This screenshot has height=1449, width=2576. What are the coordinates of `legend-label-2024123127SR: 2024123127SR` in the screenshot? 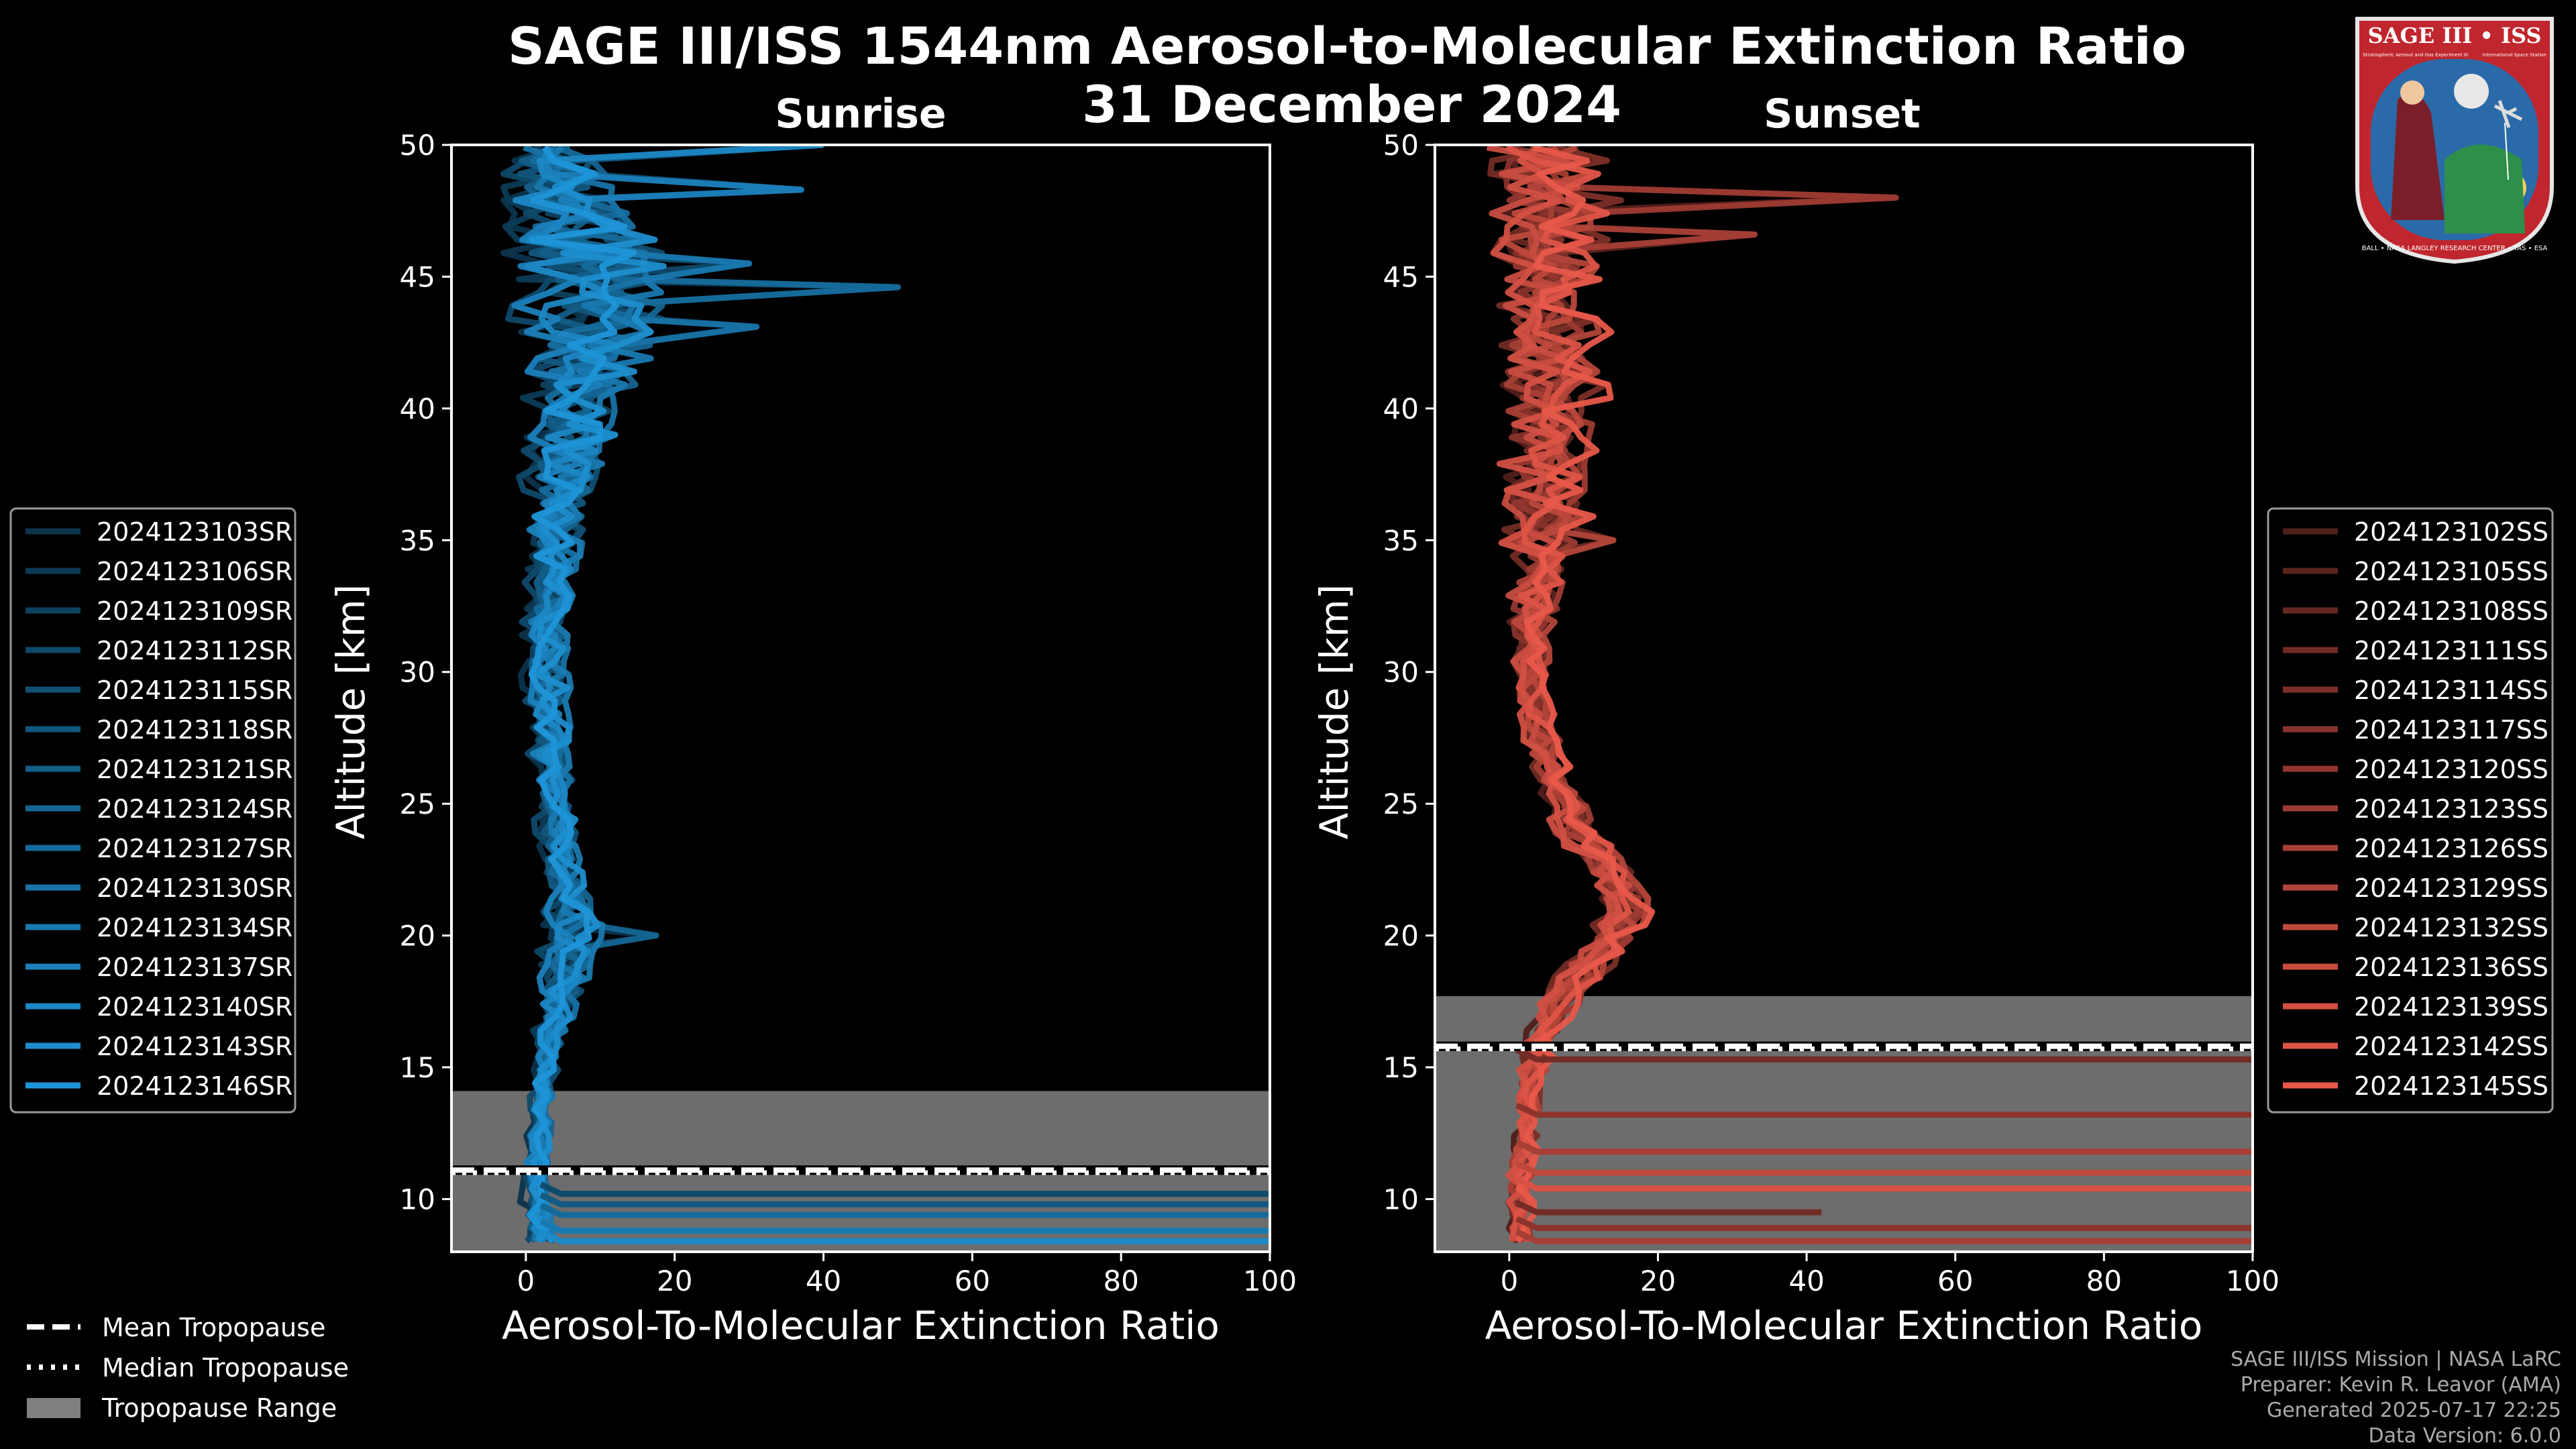 It's located at (194, 848).